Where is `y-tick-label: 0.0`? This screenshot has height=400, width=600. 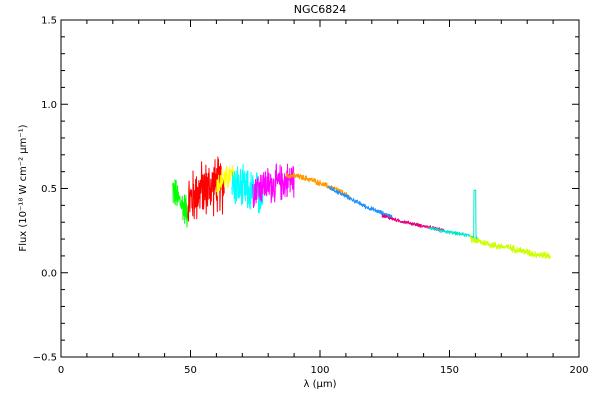
y-tick-label: 0.0 is located at coordinates (49, 273).